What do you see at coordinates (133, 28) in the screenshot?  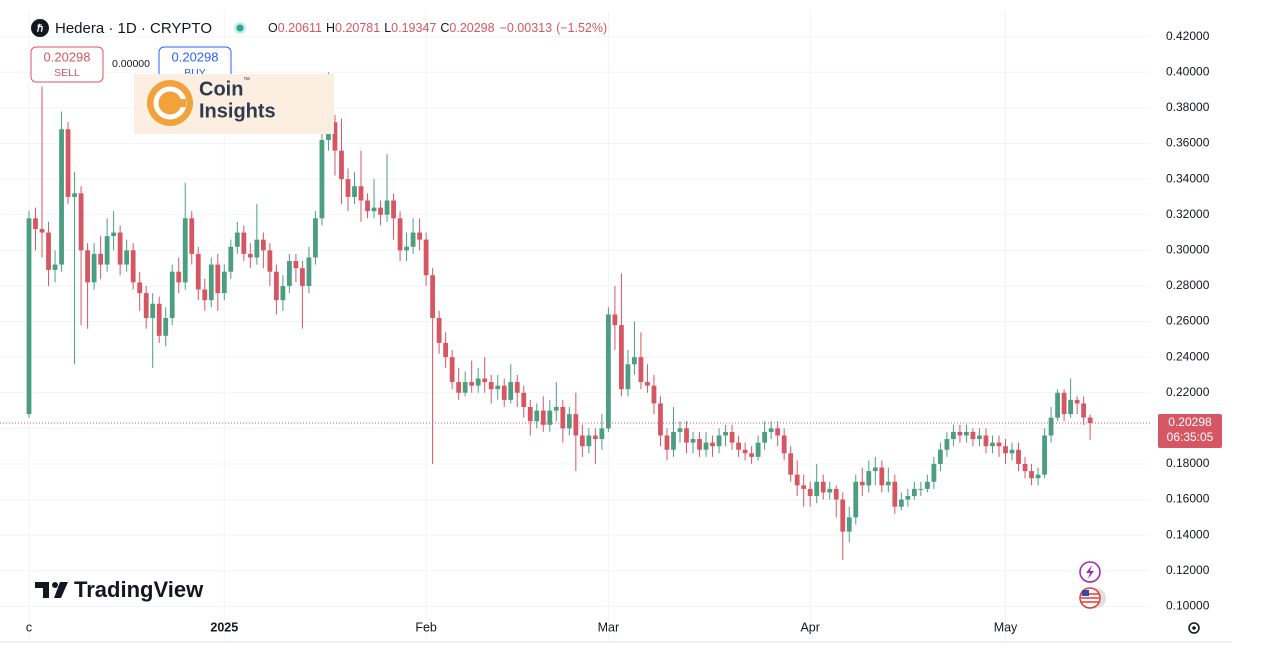 I see `symbol-title: Hedera · 1D · CRYPTO` at bounding box center [133, 28].